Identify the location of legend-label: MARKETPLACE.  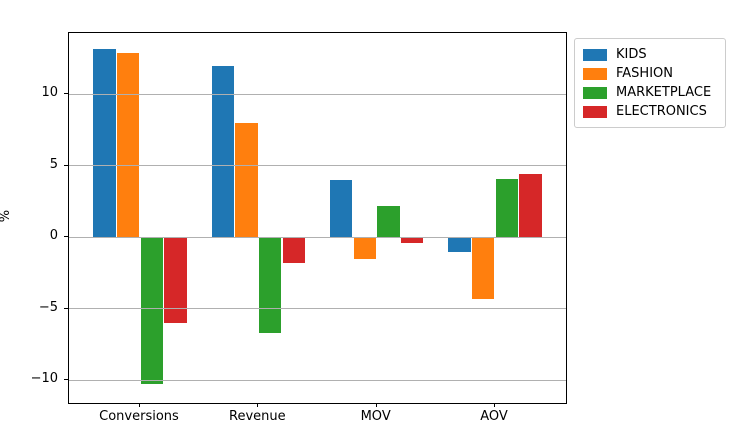
(664, 92).